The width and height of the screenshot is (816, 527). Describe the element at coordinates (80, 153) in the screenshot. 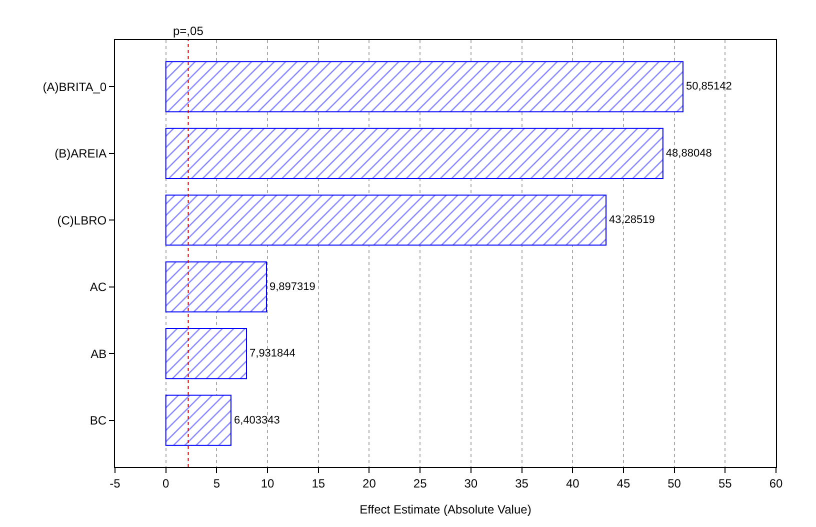

I see `y-tick-label: (B)AREIA` at that location.